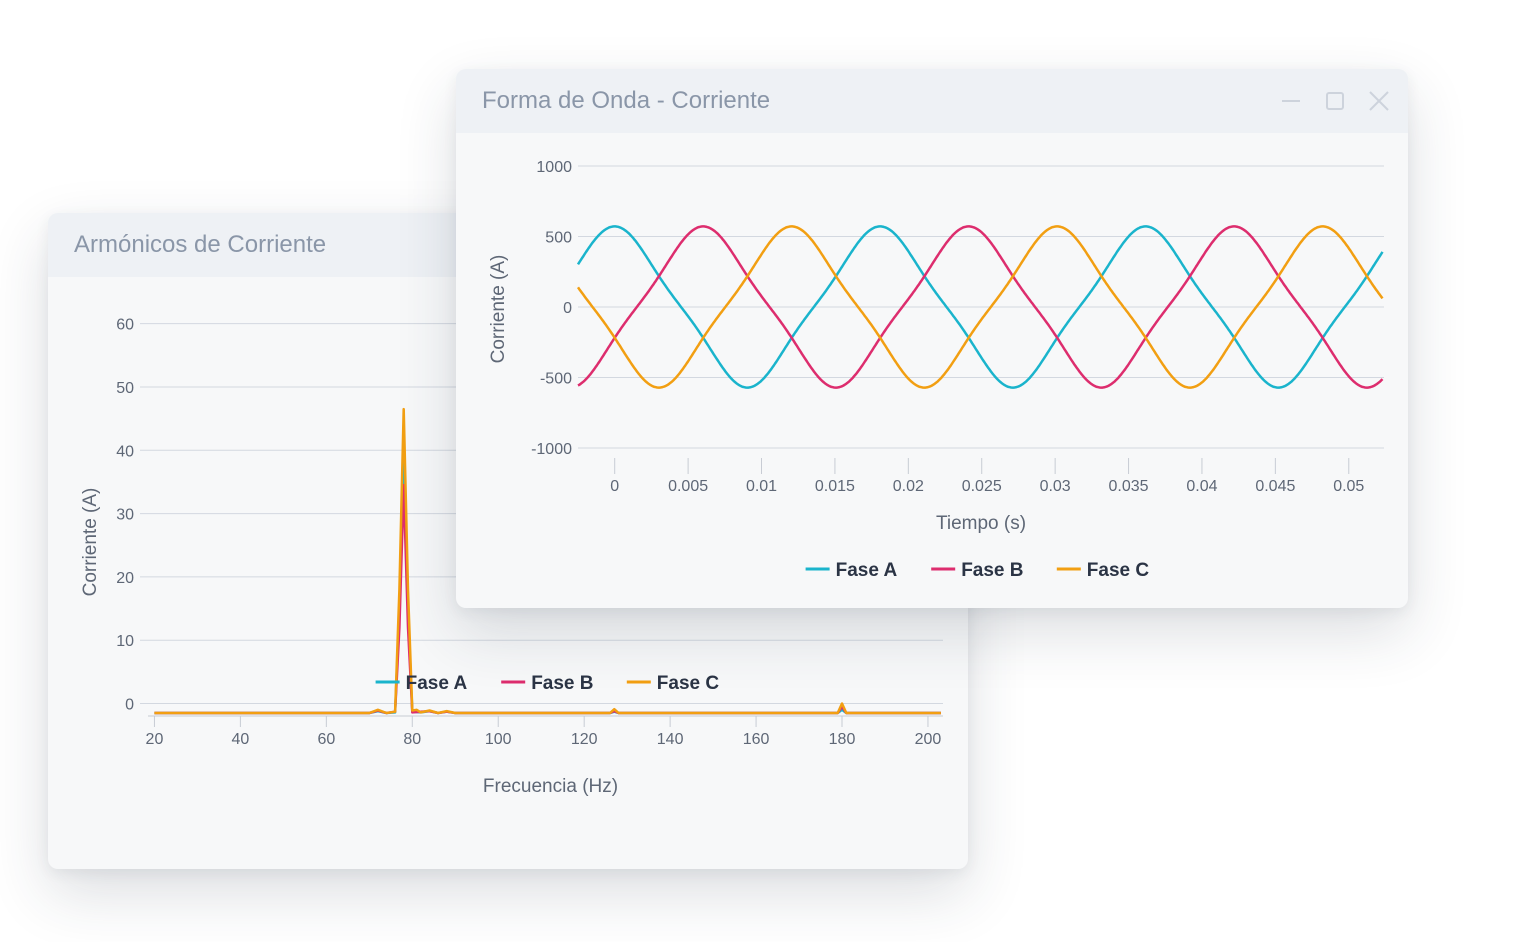 Image resolution: width=1522 pixels, height=942 pixels. What do you see at coordinates (551, 449) in the screenshot?
I see `y-tick-label: -1000` at bounding box center [551, 449].